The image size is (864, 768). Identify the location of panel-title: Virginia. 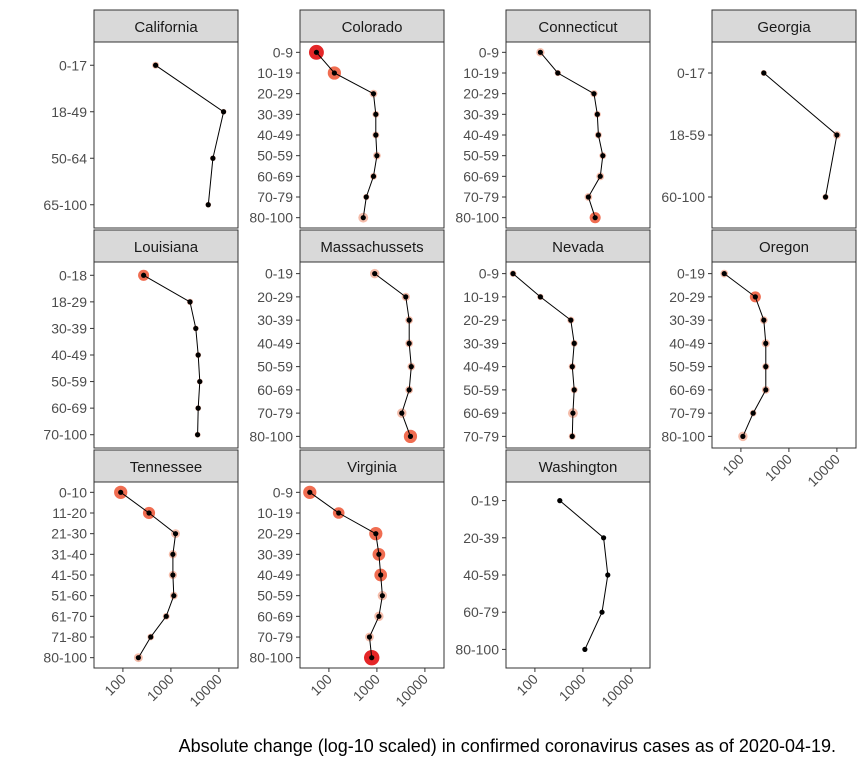
(372, 467).